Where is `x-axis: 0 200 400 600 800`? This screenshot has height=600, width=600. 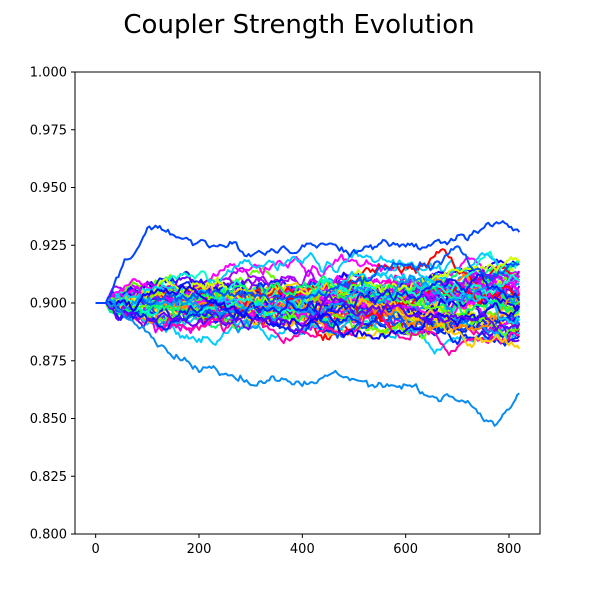 x-axis: 0 200 400 600 800 is located at coordinates (307, 545).